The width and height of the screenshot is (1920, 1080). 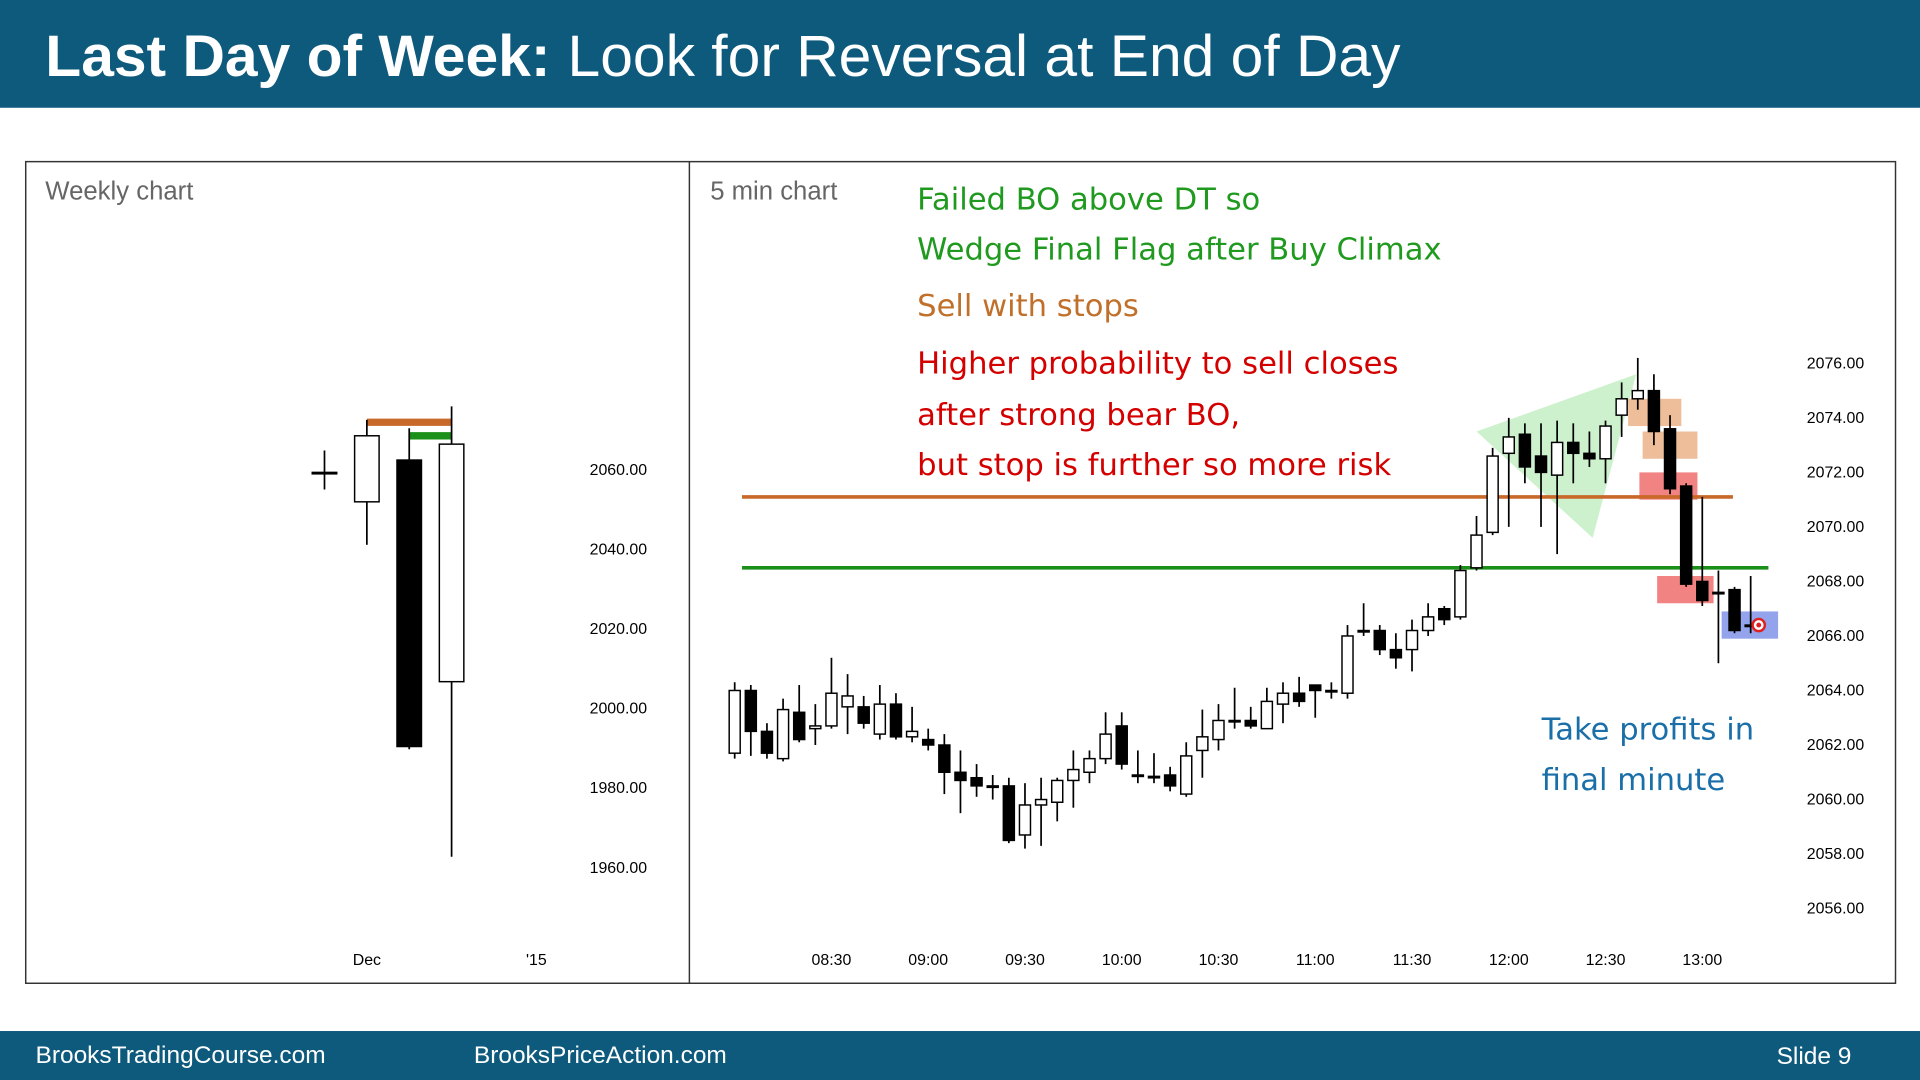 I want to click on y-tick-label: 2074.00, so click(x=1836, y=418).